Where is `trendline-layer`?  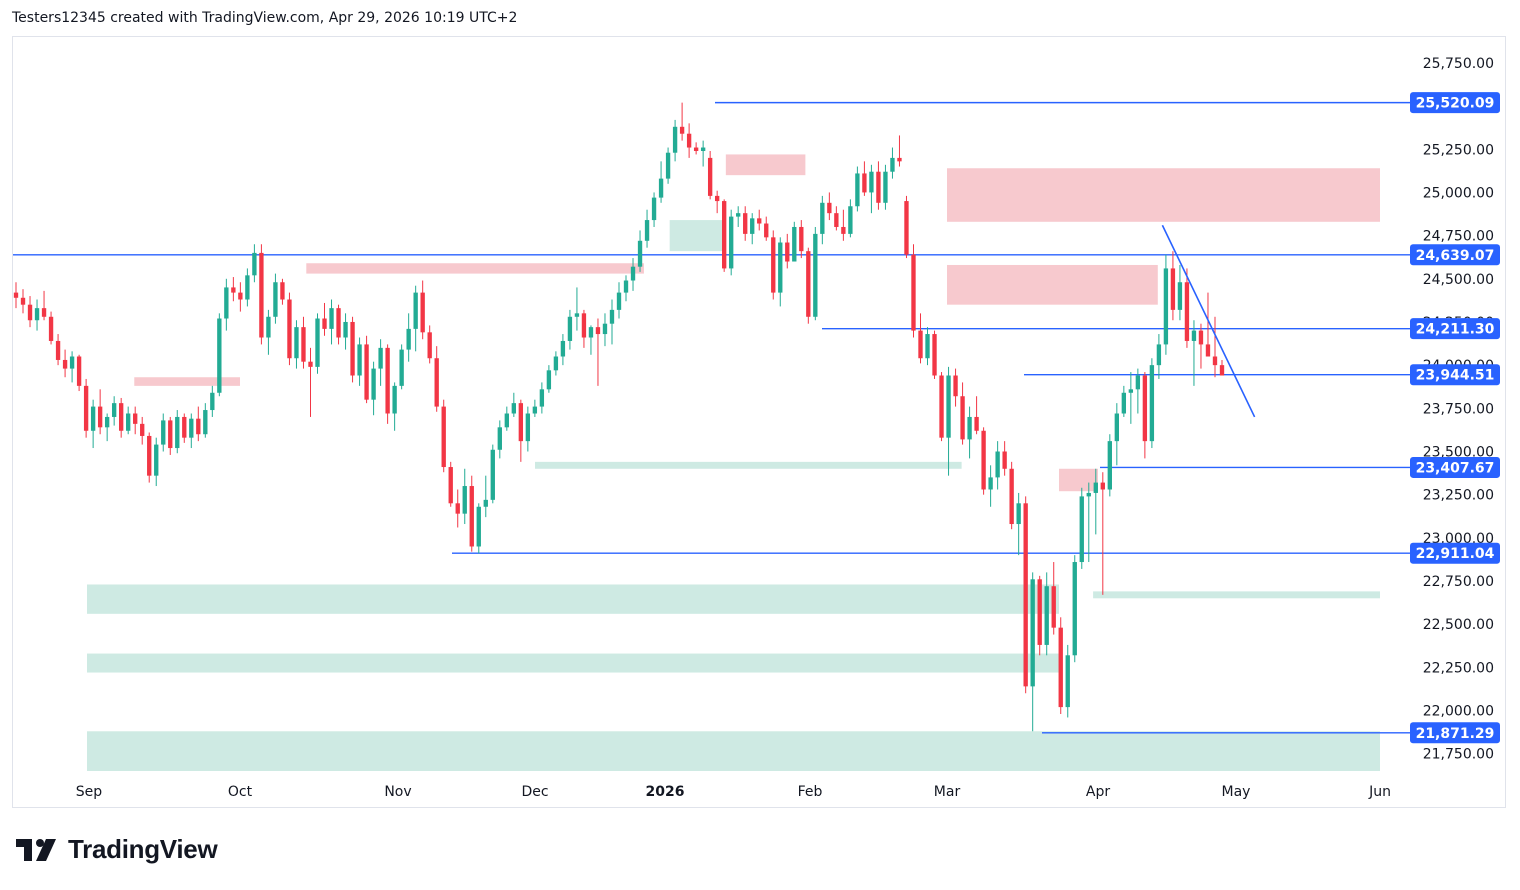 trendline-layer is located at coordinates (1208, 321).